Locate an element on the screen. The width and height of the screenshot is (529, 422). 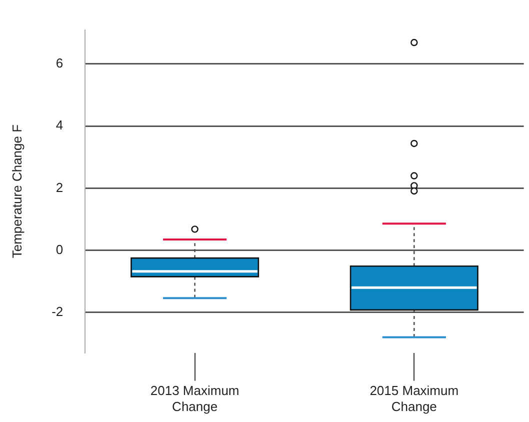
x-tick-label: 2015 Maximum Change is located at coordinates (414, 398).